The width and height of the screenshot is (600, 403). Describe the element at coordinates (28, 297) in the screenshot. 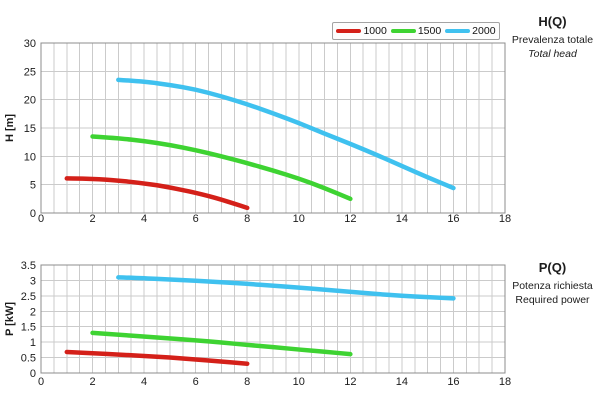

I see `y-tick-label: 2.5` at that location.